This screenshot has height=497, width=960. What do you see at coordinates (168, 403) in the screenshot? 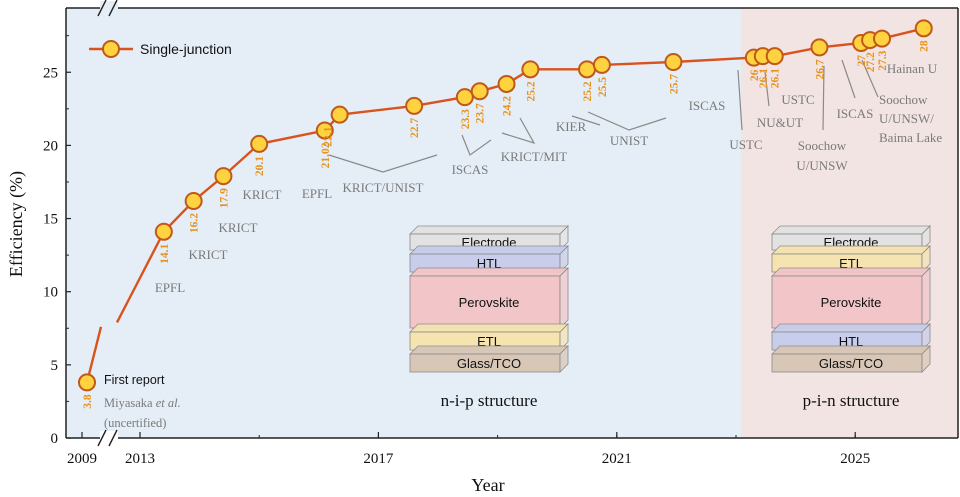
I see `annotation-text-italic: et al.` at bounding box center [168, 403].